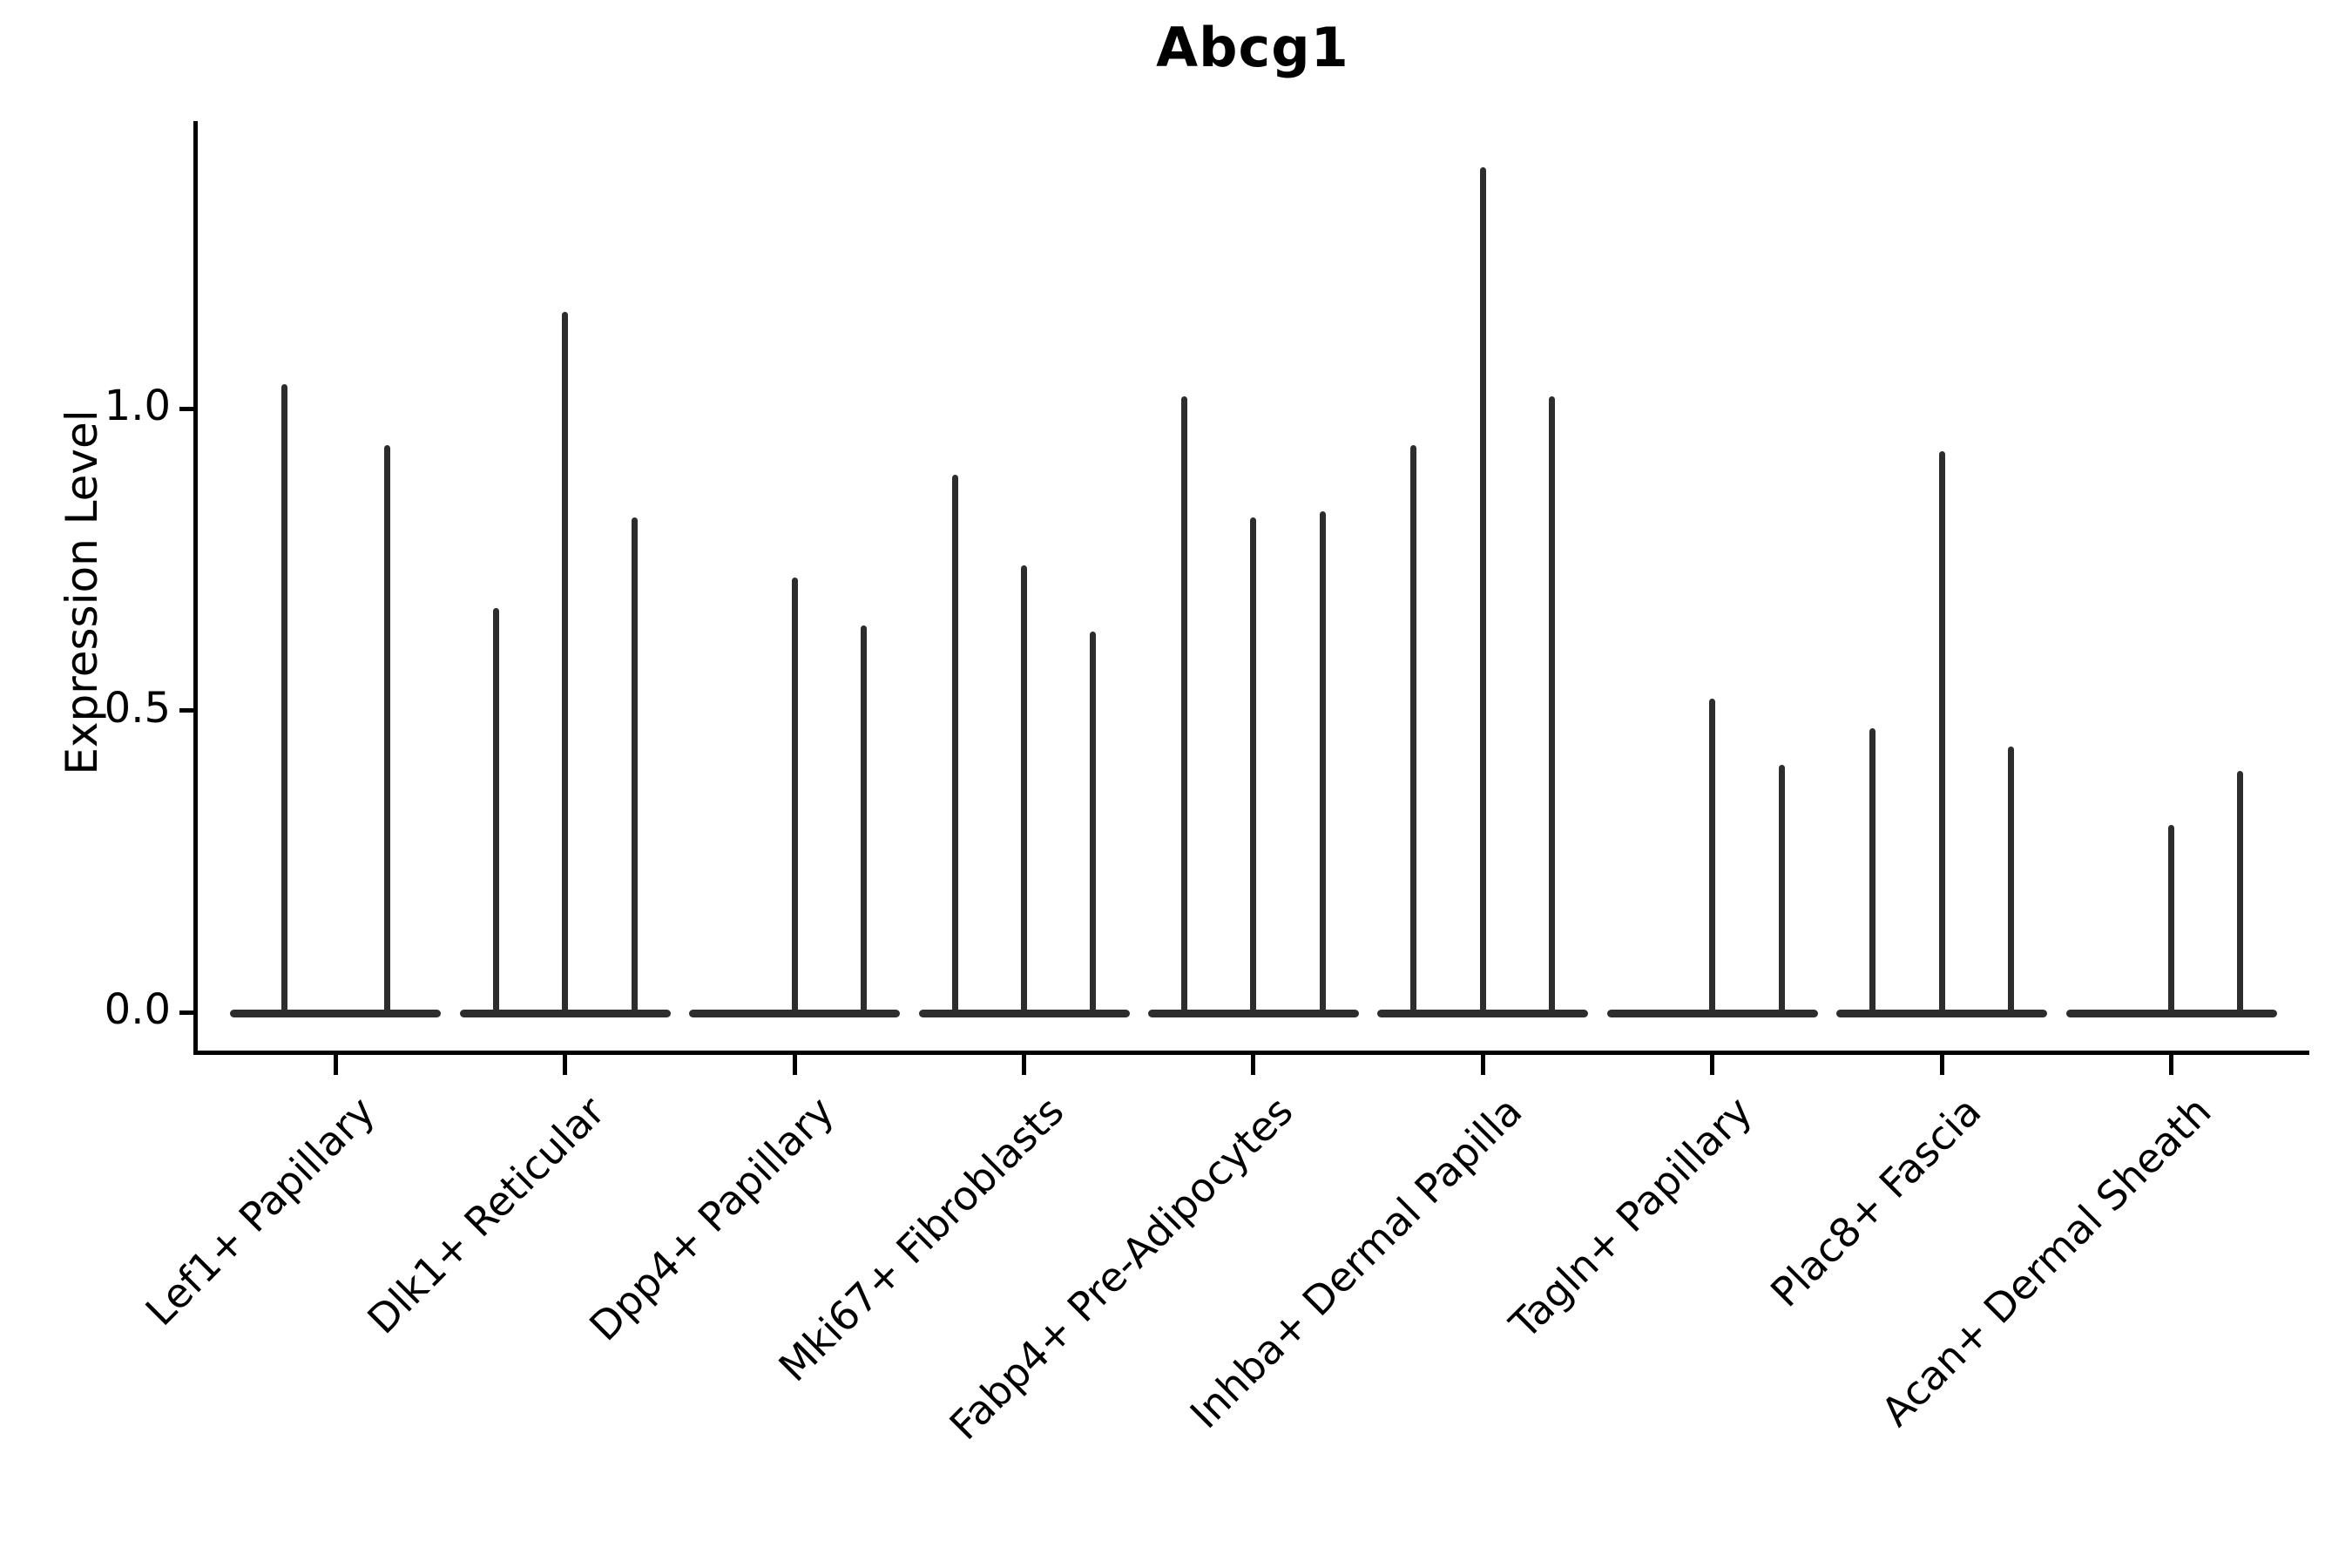 The height and width of the screenshot is (1568, 2352). What do you see at coordinates (1876, 1201) in the screenshot?
I see `x-tick-label: Plac8+ Fascia` at bounding box center [1876, 1201].